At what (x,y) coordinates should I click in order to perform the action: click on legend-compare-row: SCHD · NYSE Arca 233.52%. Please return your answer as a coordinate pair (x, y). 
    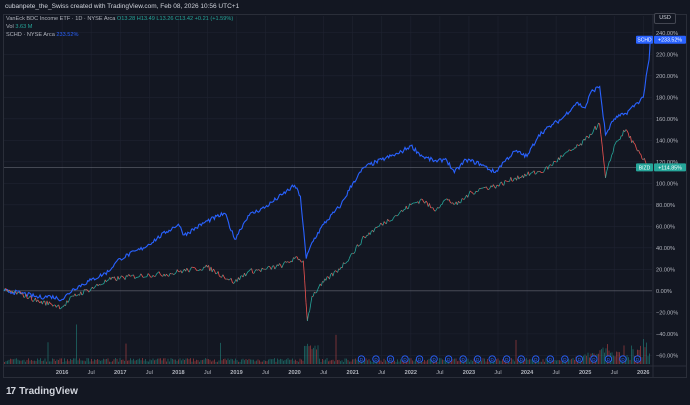
    Looking at the image, I should click on (119, 35).